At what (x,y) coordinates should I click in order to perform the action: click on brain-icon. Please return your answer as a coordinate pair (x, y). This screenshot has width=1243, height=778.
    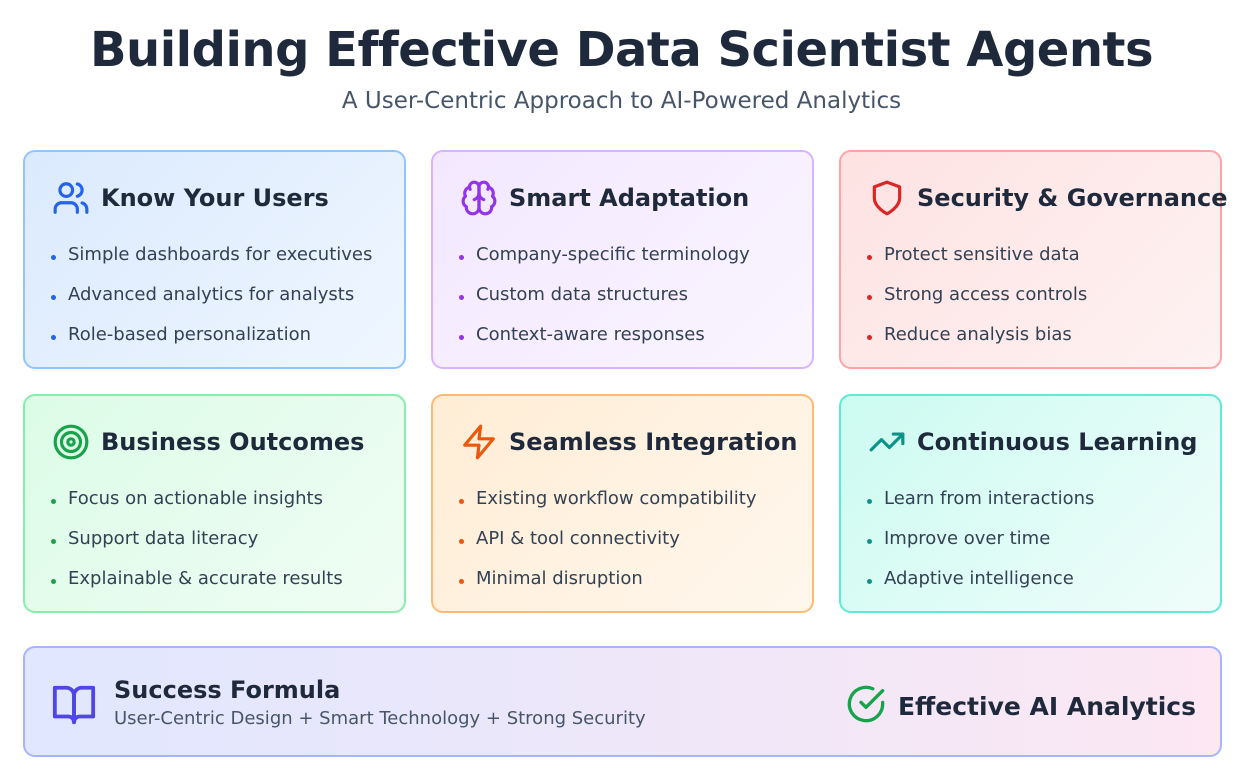
    Looking at the image, I should click on (479, 198).